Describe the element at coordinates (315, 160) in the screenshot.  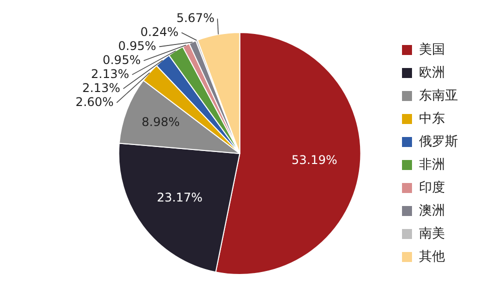
I see `data-label: 53.19%` at that location.